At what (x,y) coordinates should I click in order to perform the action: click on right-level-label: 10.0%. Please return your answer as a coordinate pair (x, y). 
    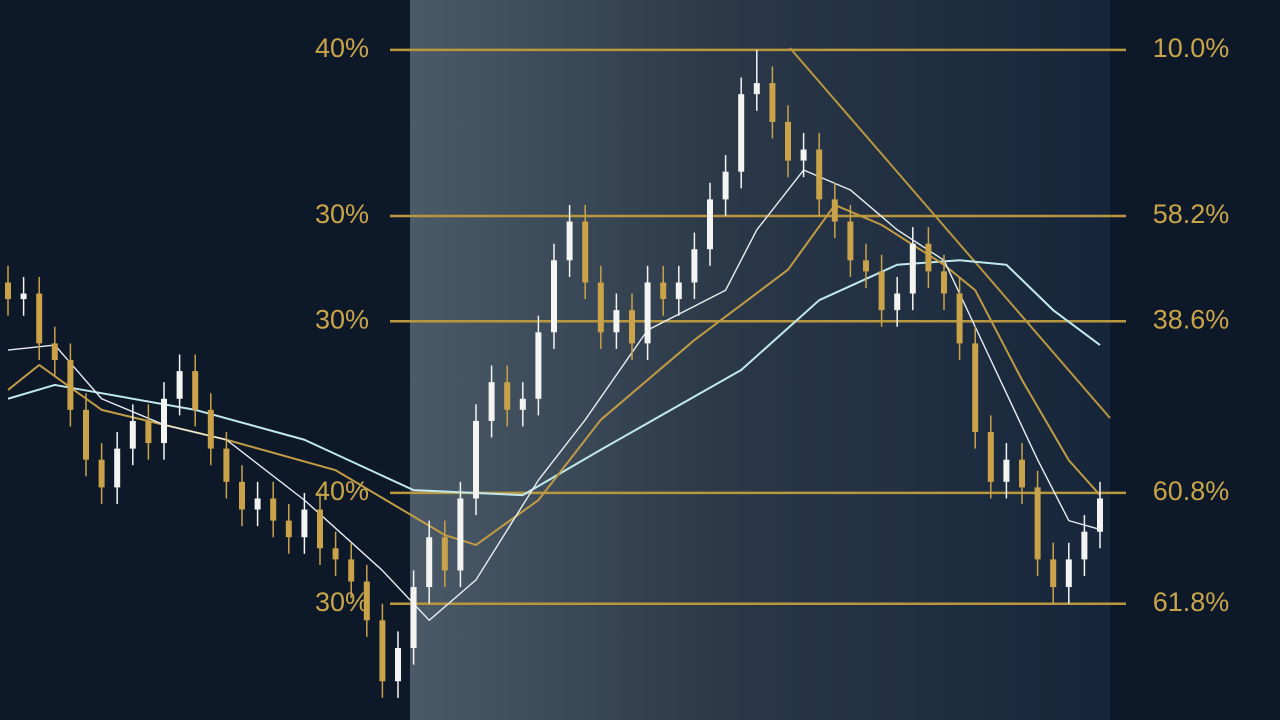
    Looking at the image, I should click on (1191, 48).